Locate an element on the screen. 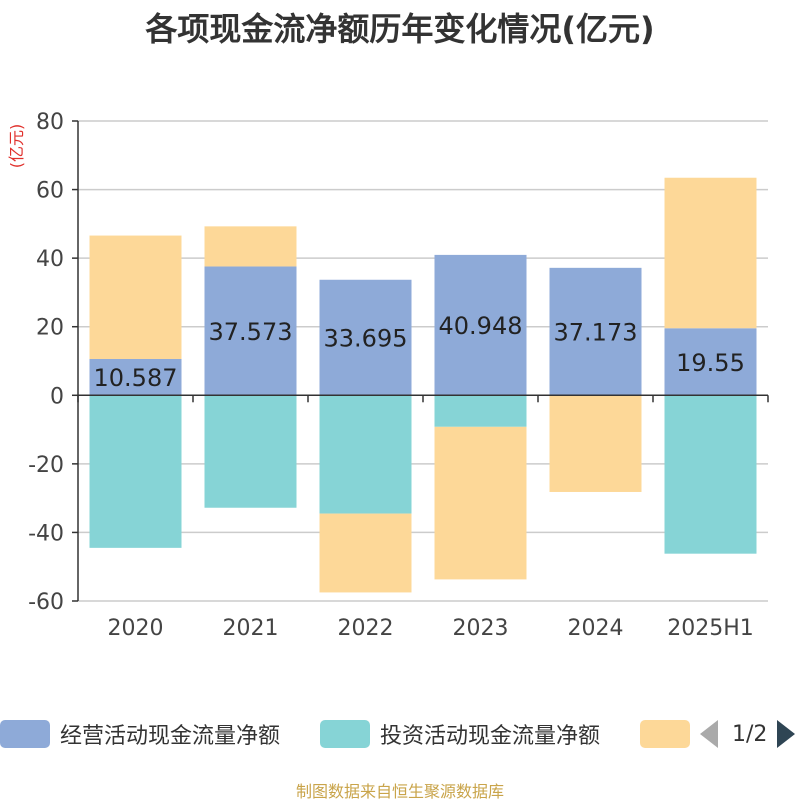  data-label: 10.587 is located at coordinates (136, 378).